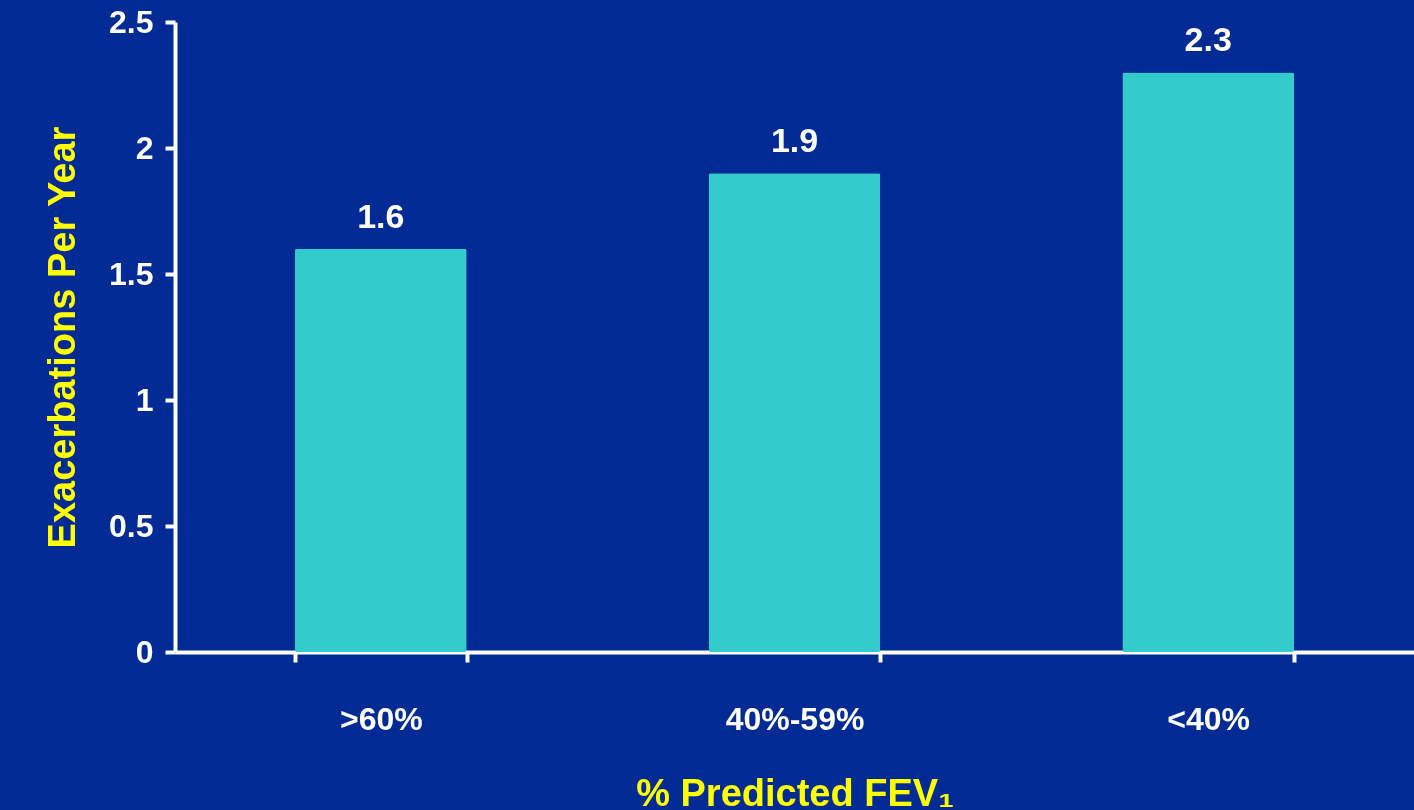  Describe the element at coordinates (144, 651) in the screenshot. I see `y-tick-label: 0` at that location.